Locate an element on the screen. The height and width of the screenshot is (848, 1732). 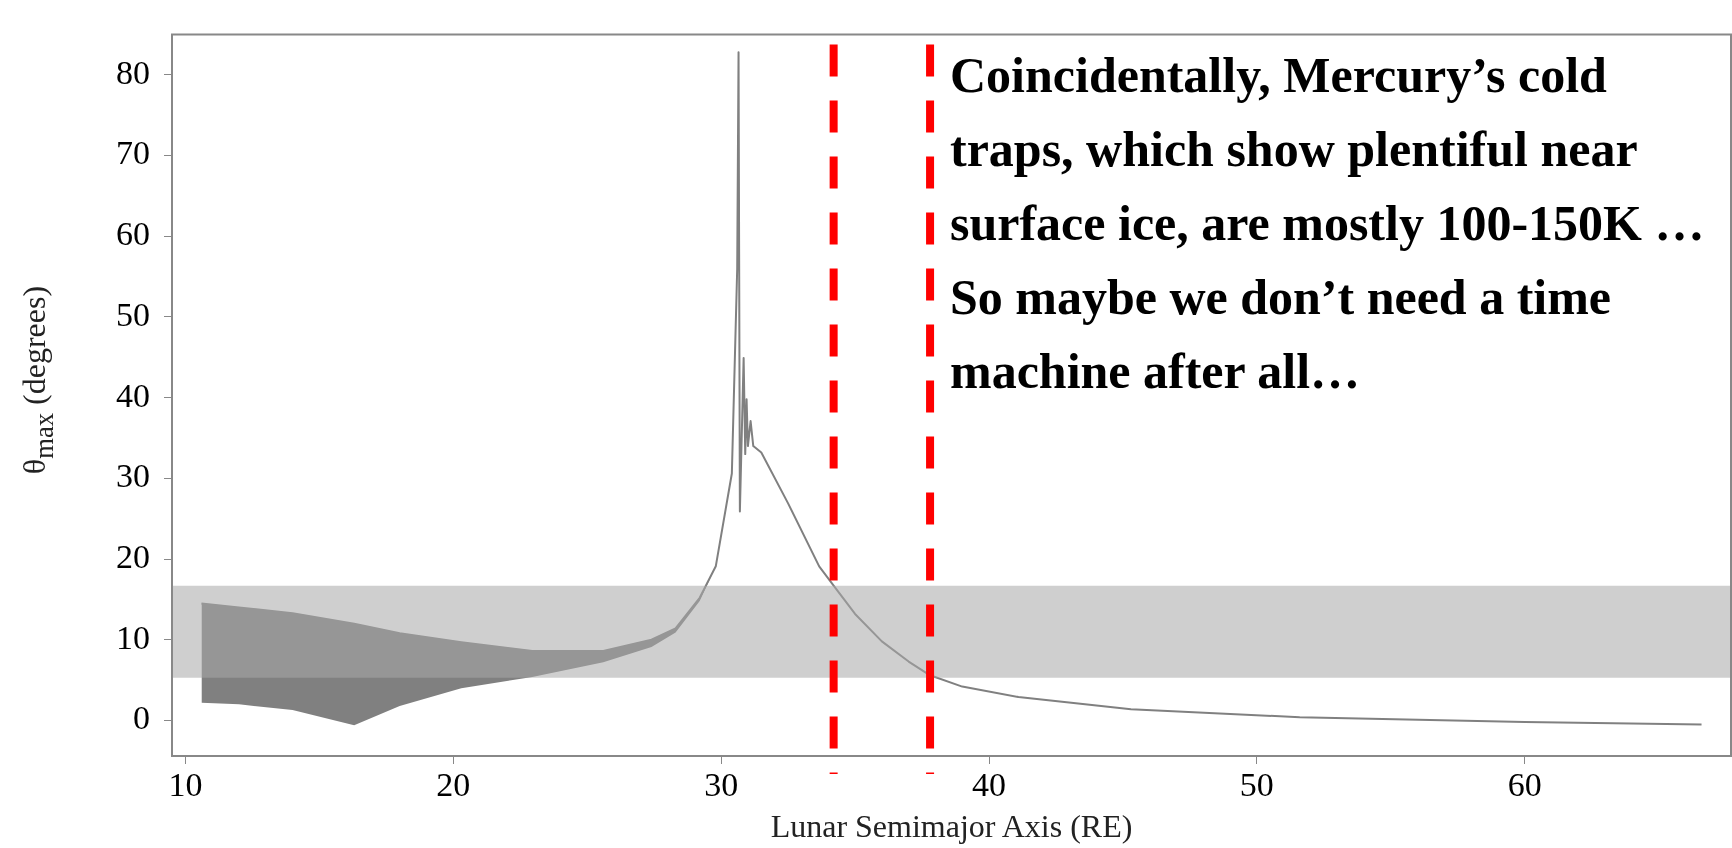
y-tick-label: 40 is located at coordinates (133, 395).